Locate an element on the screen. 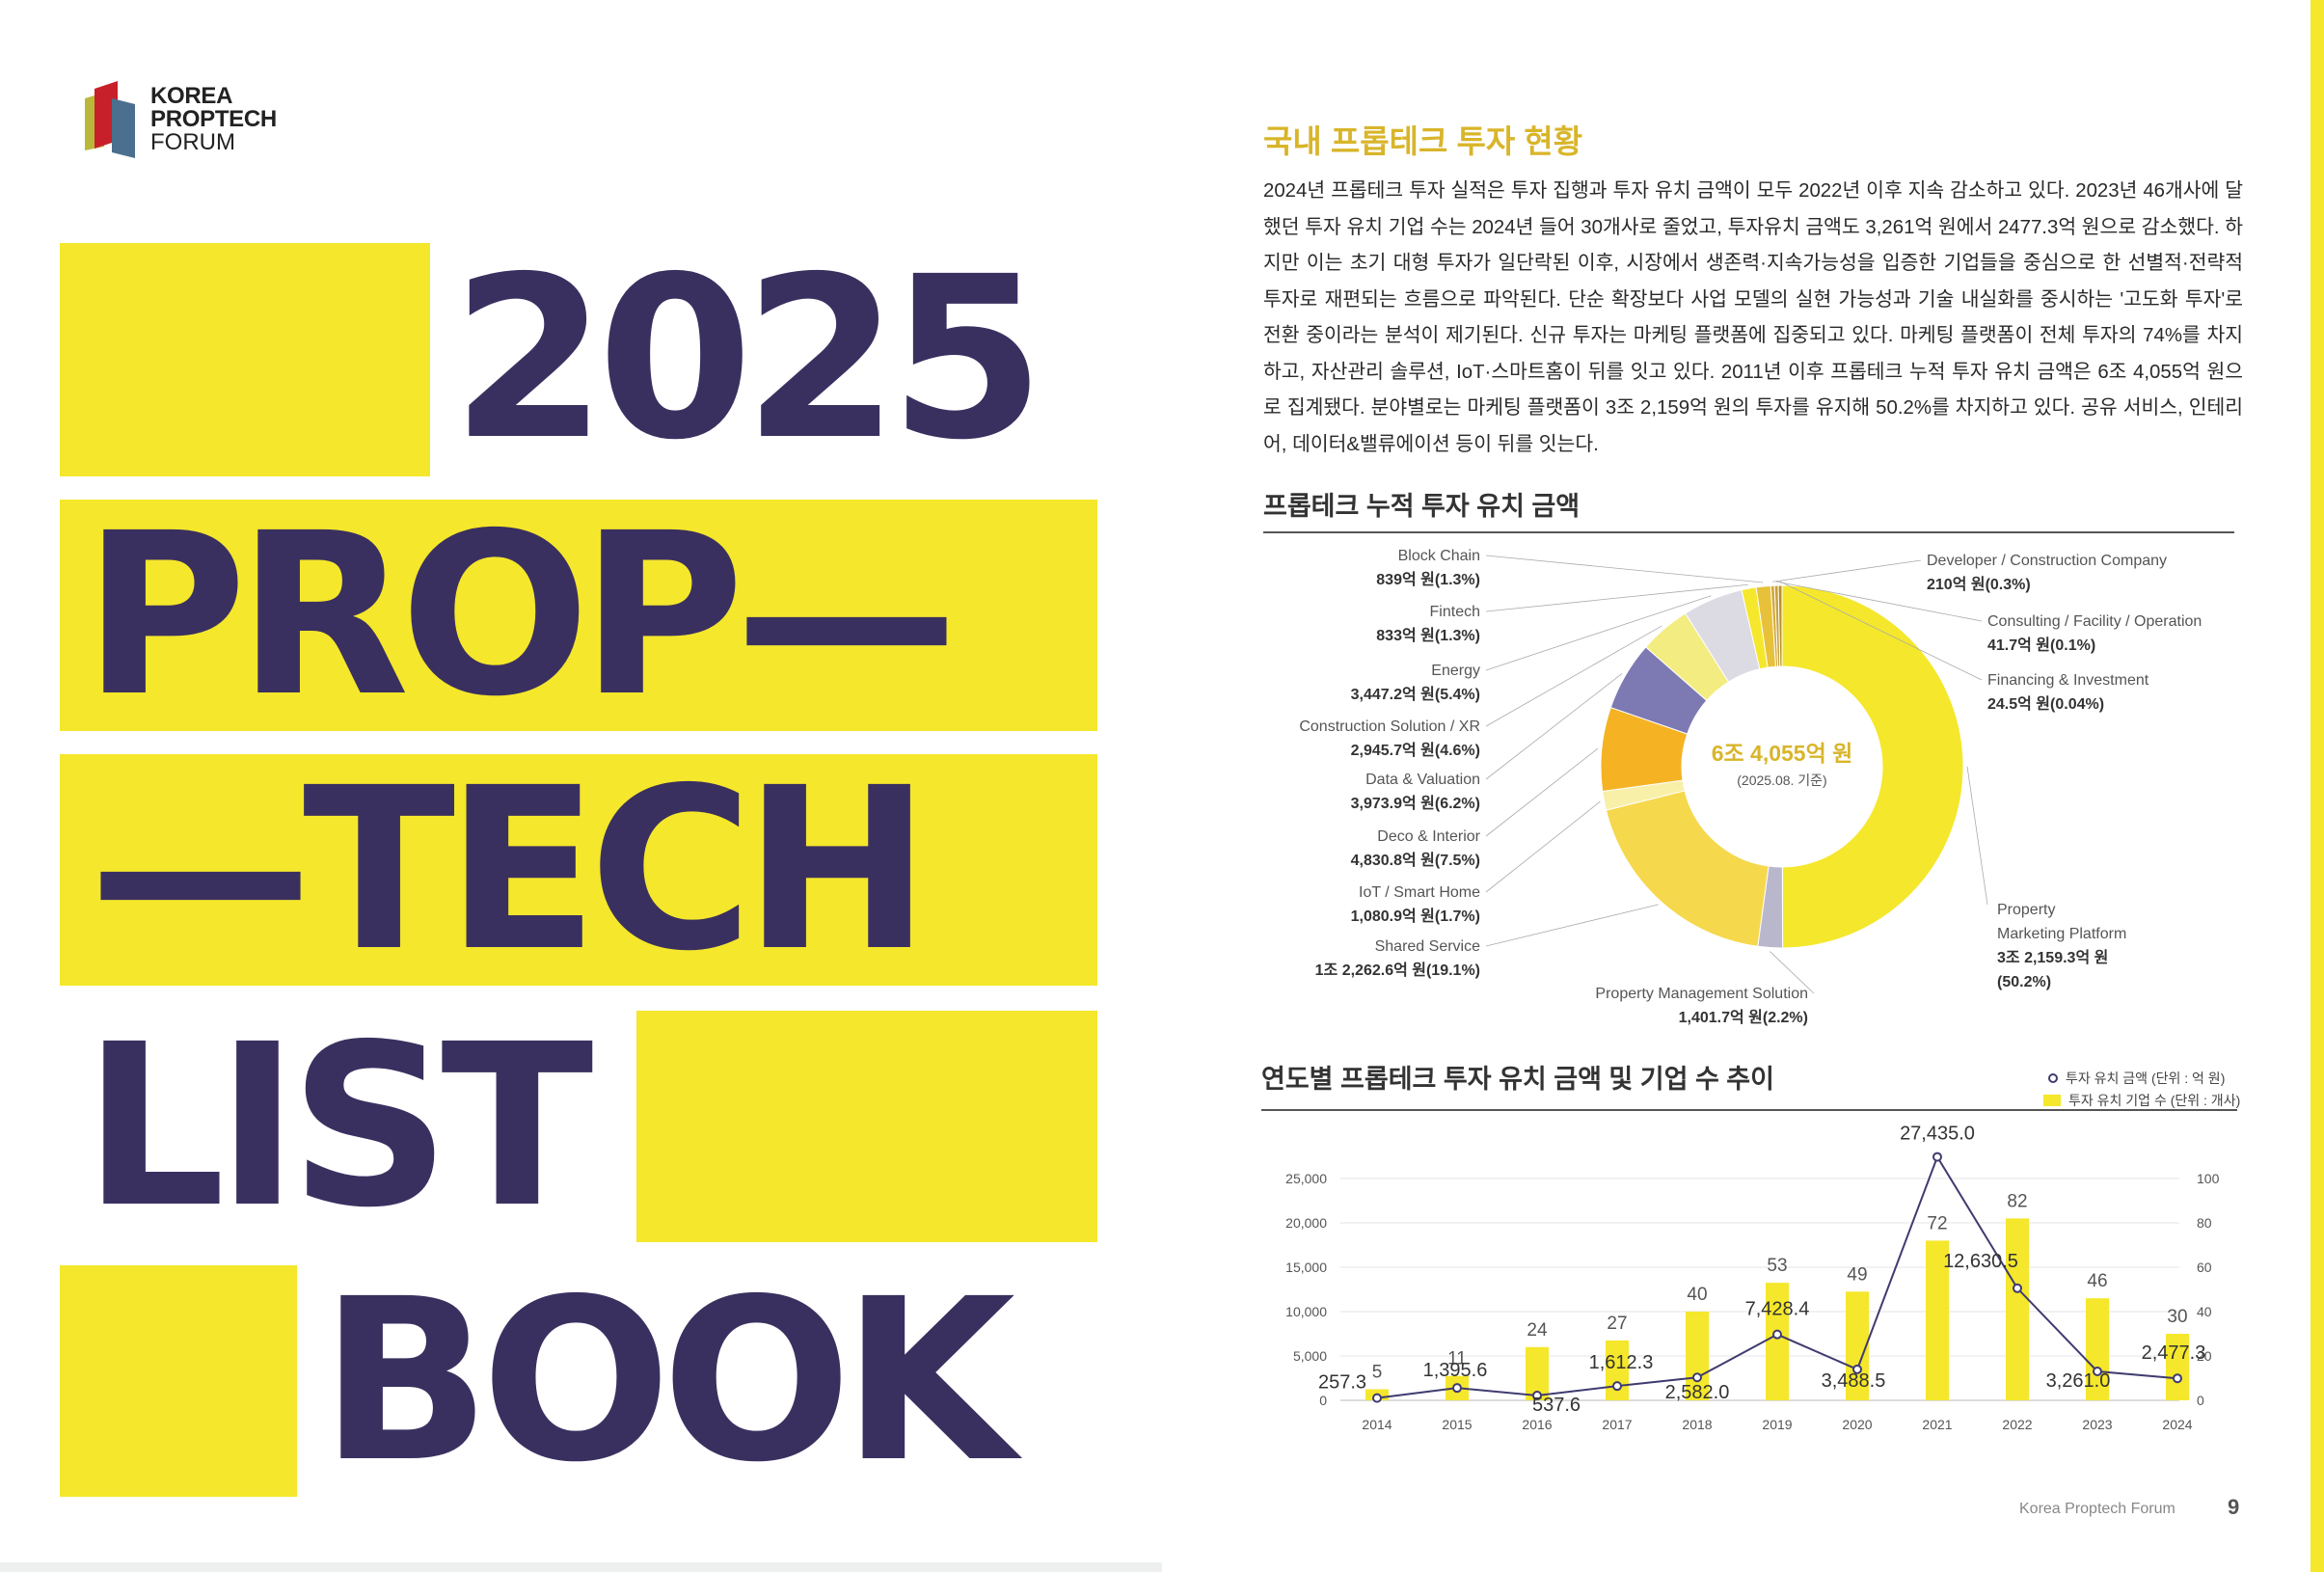 The width and height of the screenshot is (2324, 1572). donut-center-sub: (2025.08. 기준) is located at coordinates (1781, 780).